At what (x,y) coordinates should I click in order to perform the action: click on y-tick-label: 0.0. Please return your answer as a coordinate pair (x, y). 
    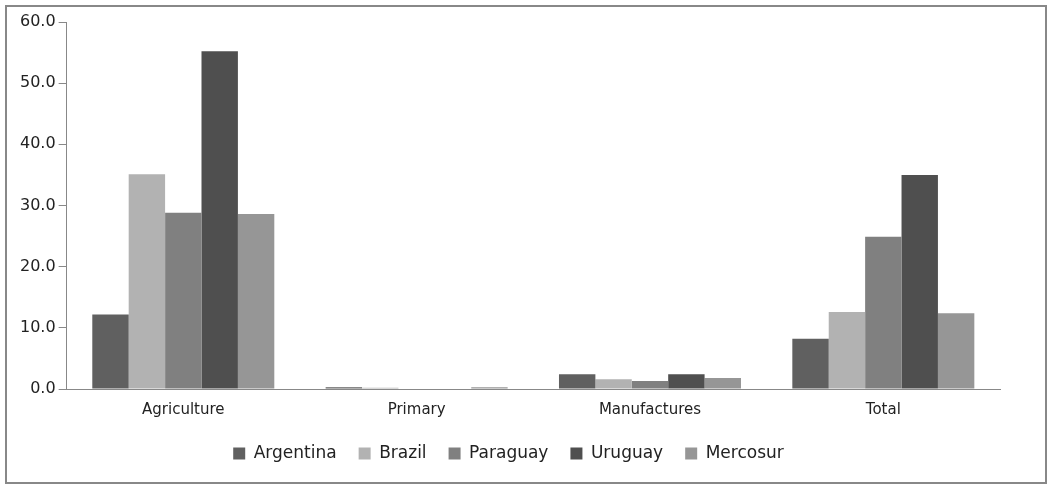
    Looking at the image, I should click on (43, 388).